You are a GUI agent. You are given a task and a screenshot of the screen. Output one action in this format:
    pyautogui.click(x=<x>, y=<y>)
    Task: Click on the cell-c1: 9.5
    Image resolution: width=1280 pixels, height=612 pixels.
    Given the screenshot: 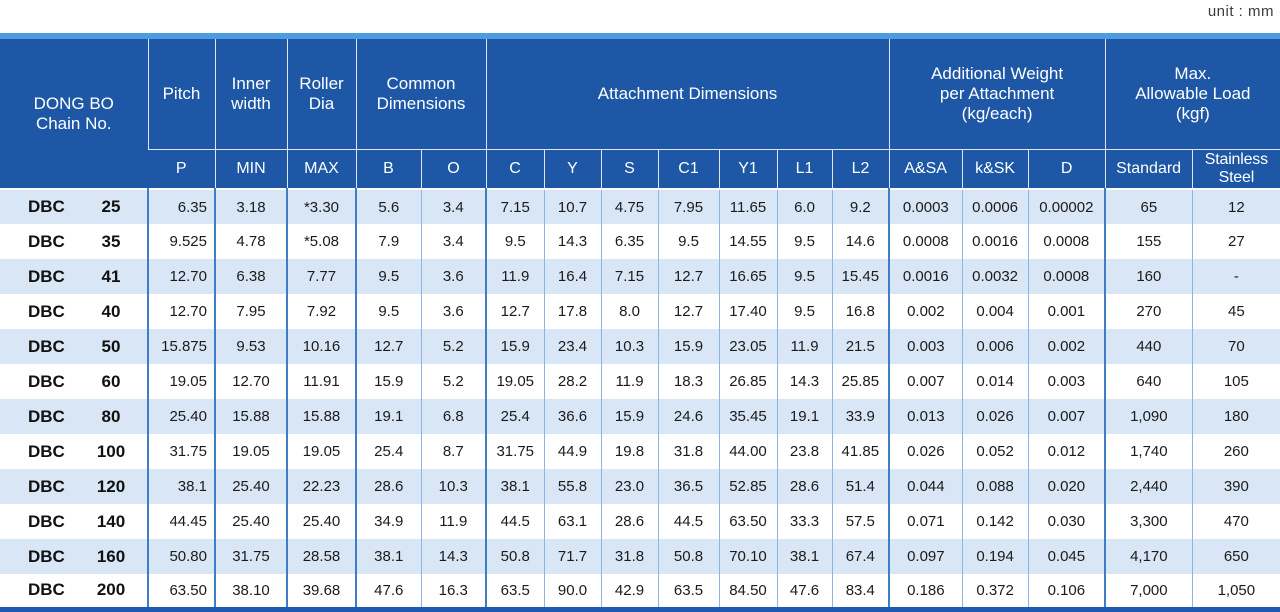 What is the action you would take?
    pyautogui.click(x=688, y=241)
    